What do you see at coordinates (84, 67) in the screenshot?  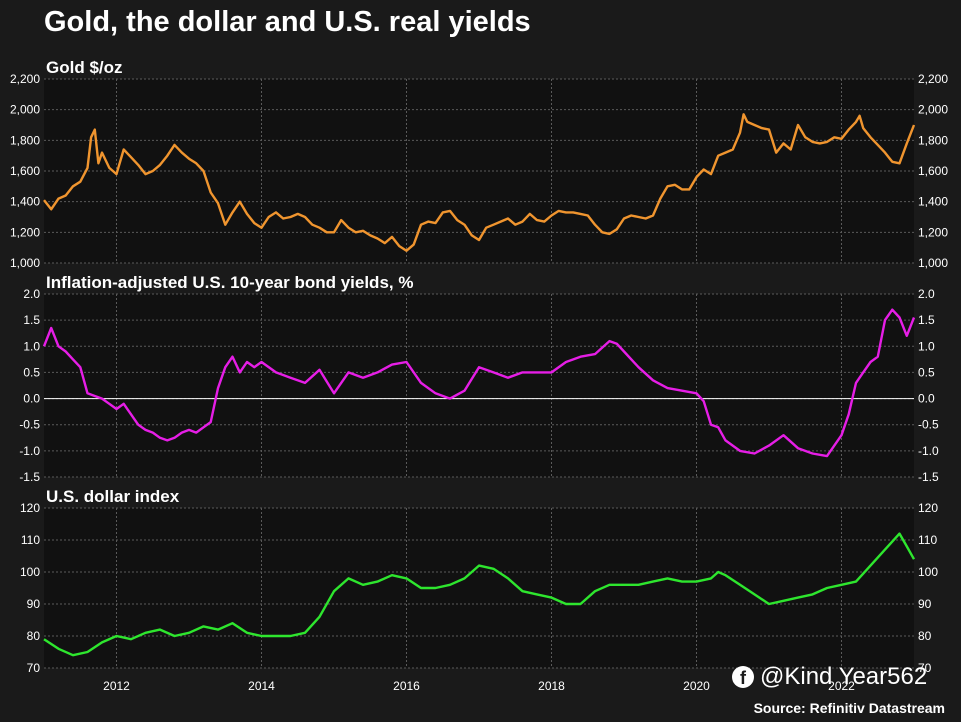 I see `gold-panel-title: Gold $/oz` at bounding box center [84, 67].